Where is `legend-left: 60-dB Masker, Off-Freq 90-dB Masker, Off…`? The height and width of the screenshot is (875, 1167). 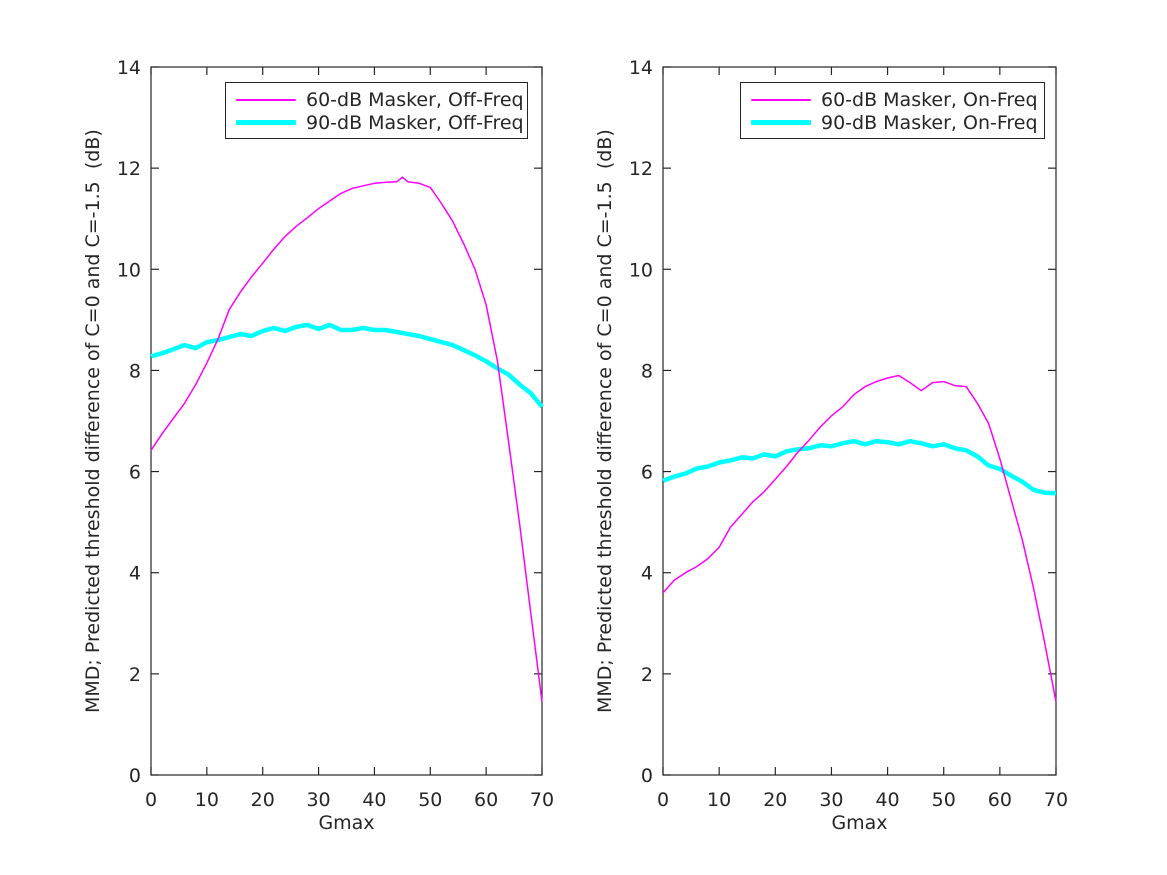 legend-left: 60-dB Masker, Off-Freq 90-dB Masker, Off… is located at coordinates (376, 110).